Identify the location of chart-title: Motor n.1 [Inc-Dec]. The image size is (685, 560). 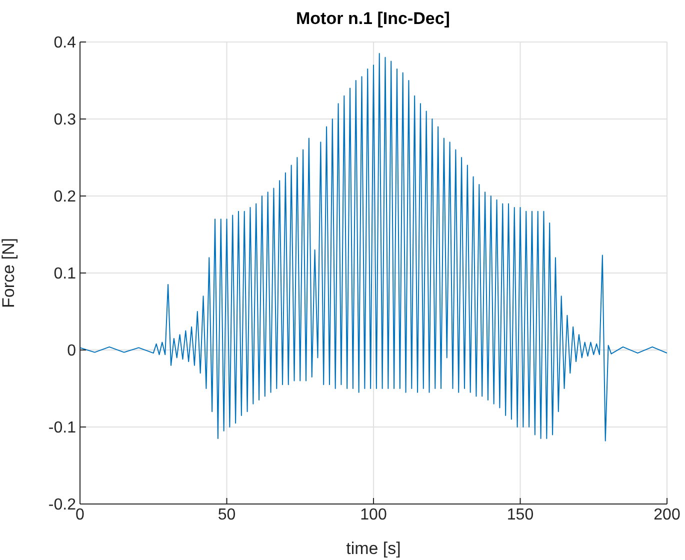
(373, 18).